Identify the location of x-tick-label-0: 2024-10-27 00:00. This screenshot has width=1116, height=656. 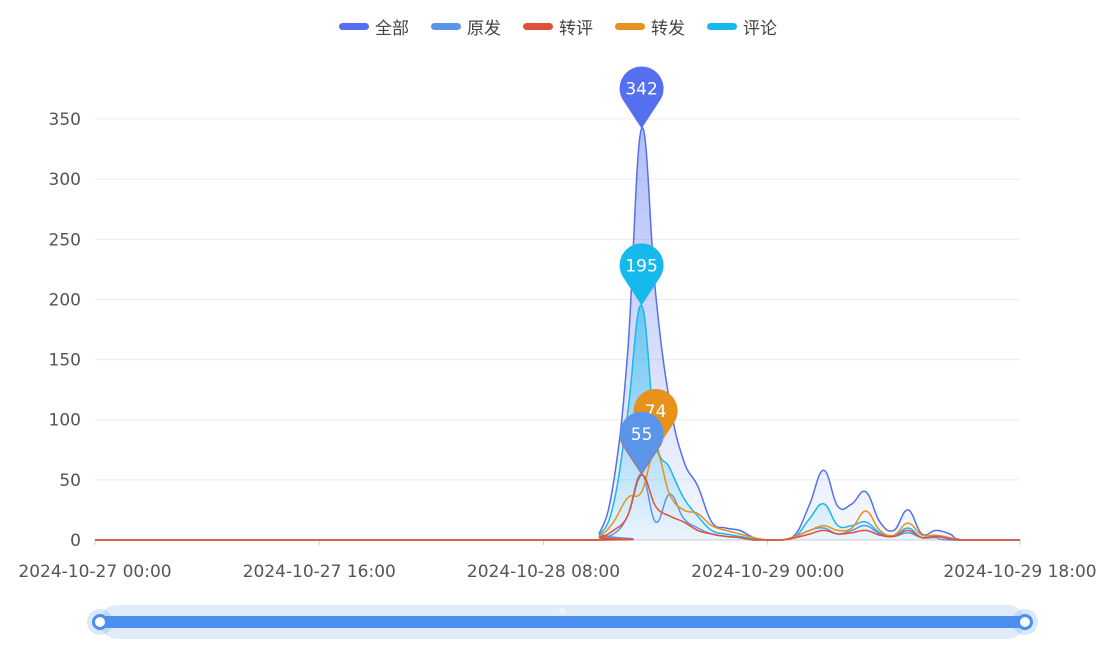
(94, 572).